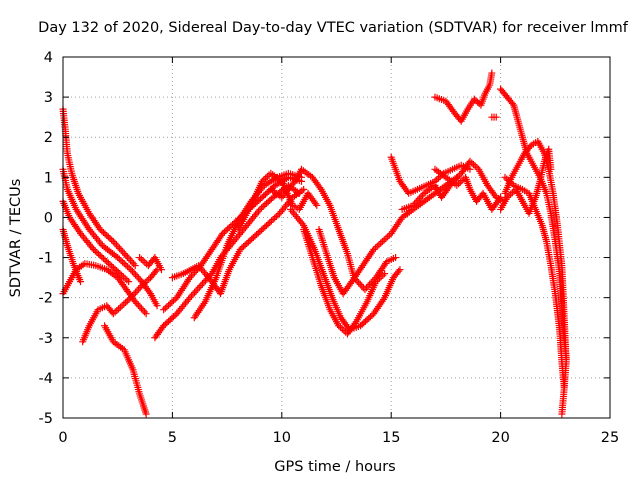 The height and width of the screenshot is (480, 640). I want to click on y-tick-label: 0, so click(48, 218).